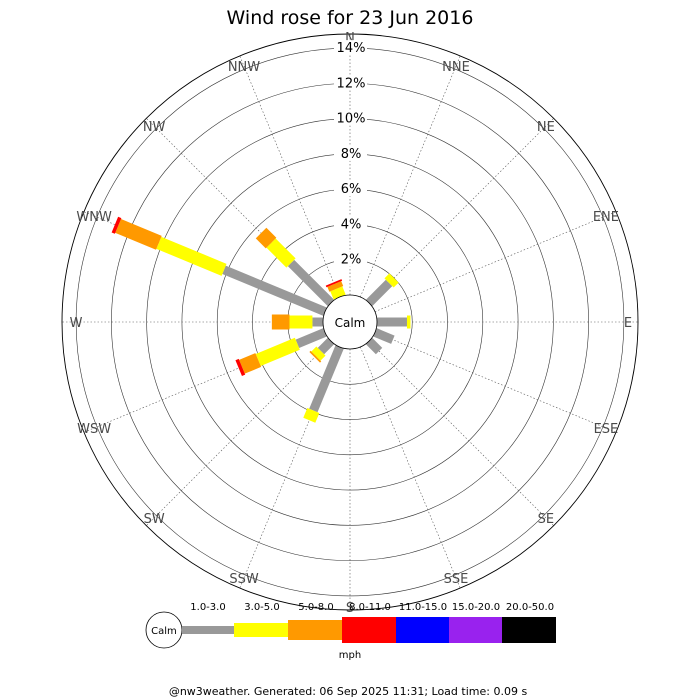  I want to click on wind-bars, so click(261, 319).